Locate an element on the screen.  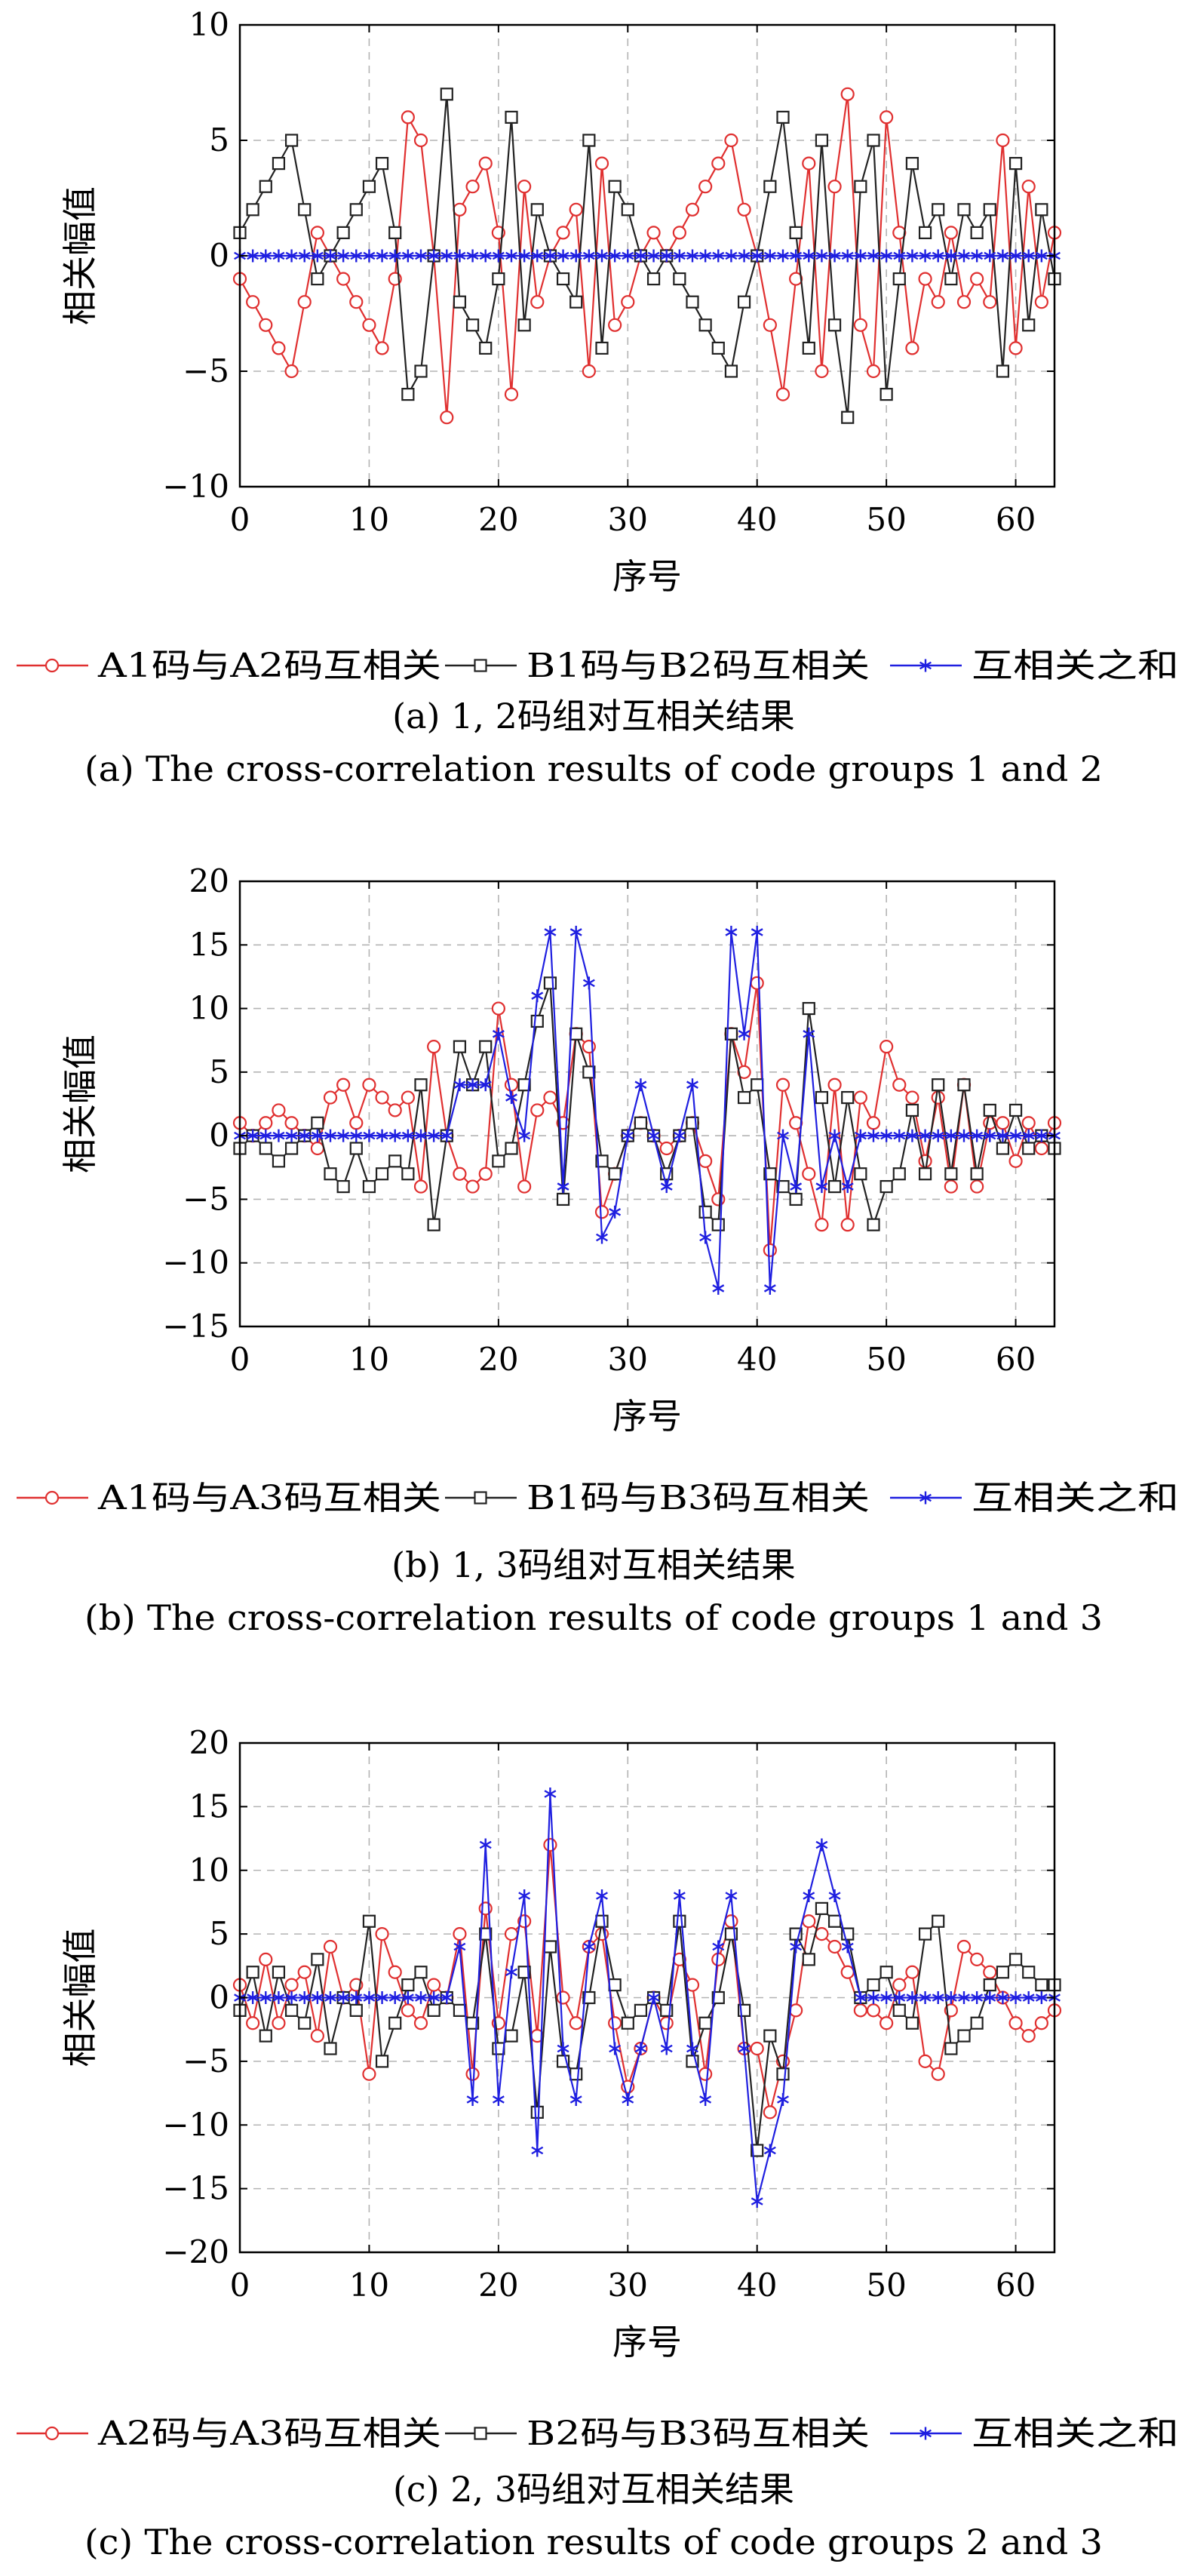
y-tick-label: 15 is located at coordinates (209, 944).